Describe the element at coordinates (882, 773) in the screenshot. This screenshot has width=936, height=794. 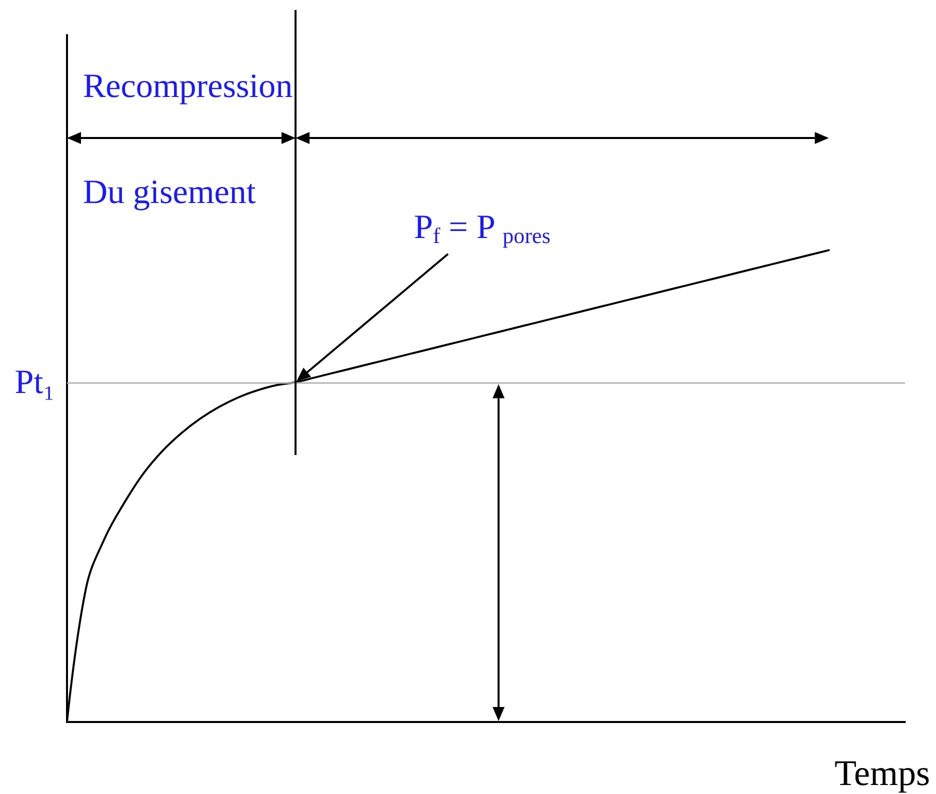
I see `x-axis-title: Temps` at that location.